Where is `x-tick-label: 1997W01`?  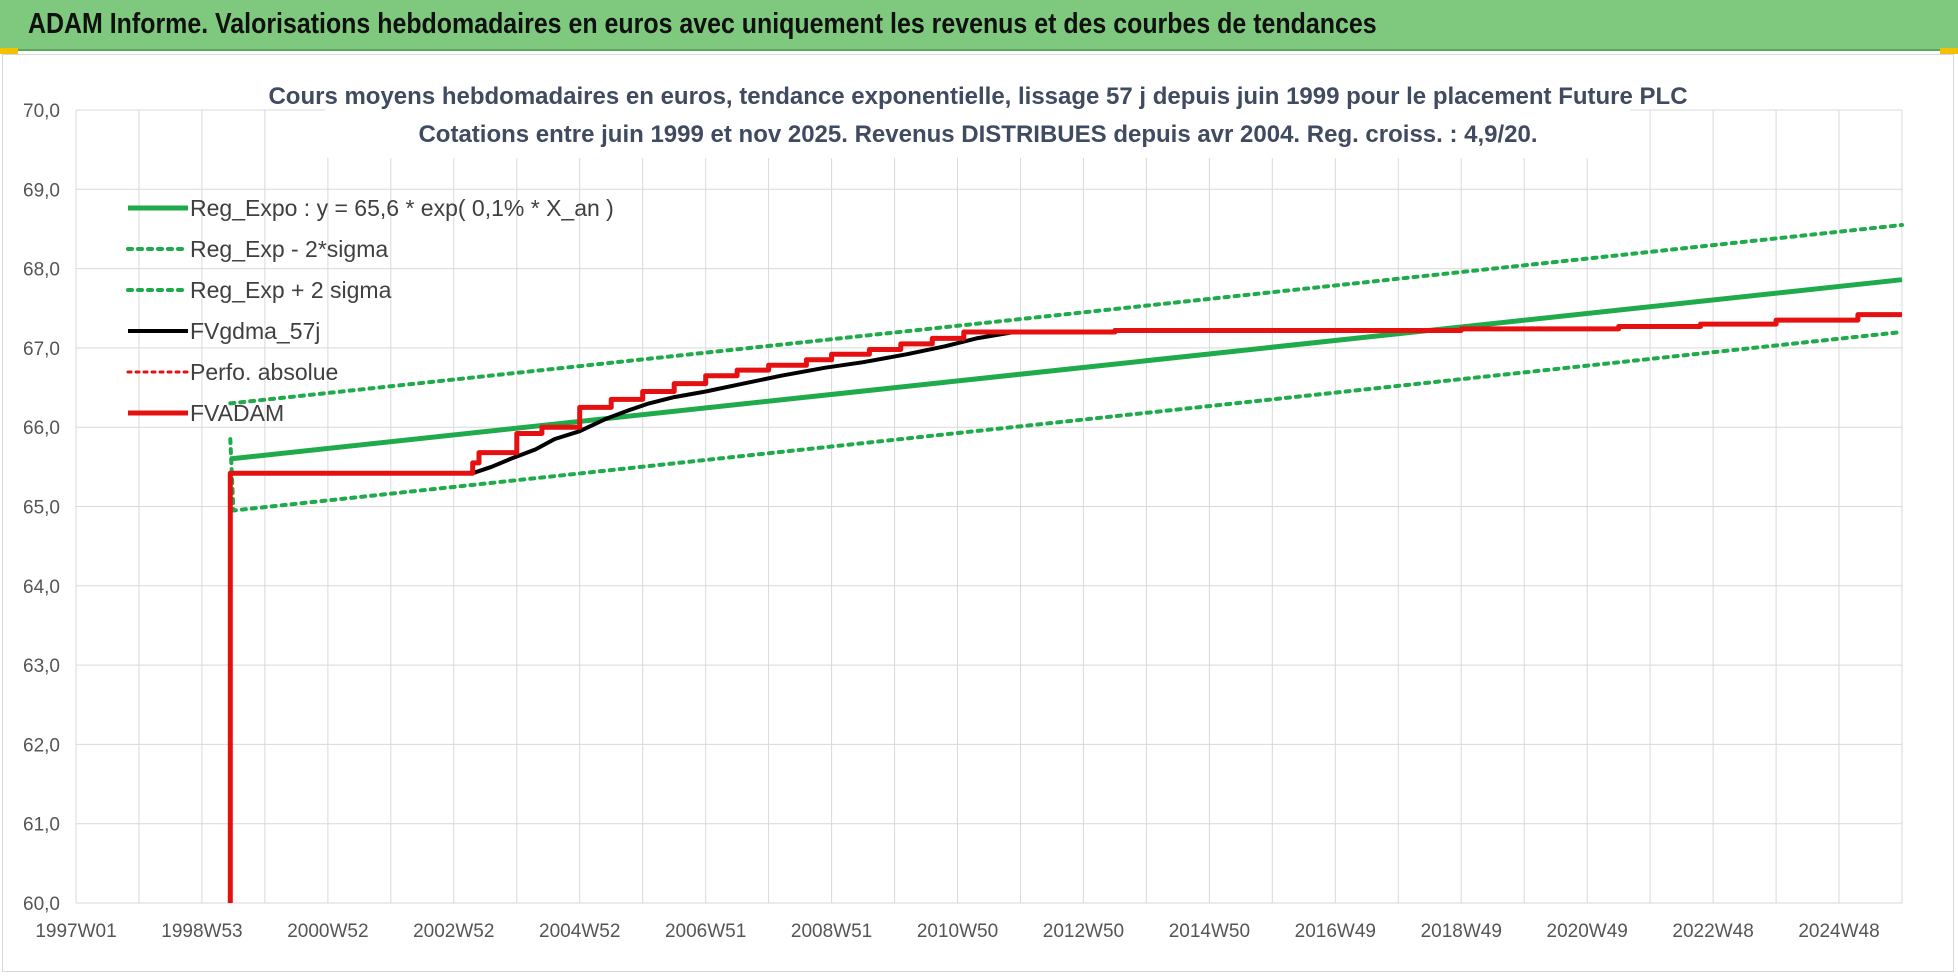 x-tick-label: 1997W01 is located at coordinates (75, 931).